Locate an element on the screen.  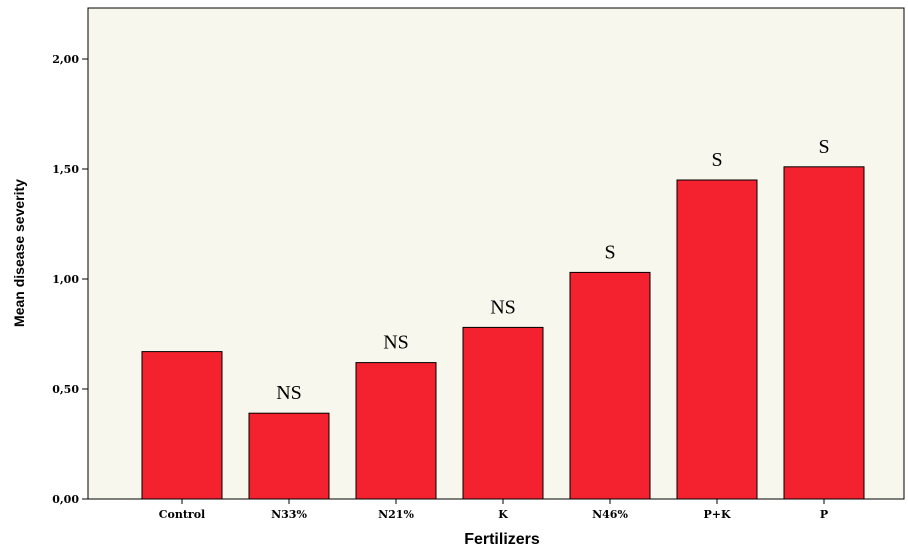
x-tick-label: N21% is located at coordinates (396, 514).